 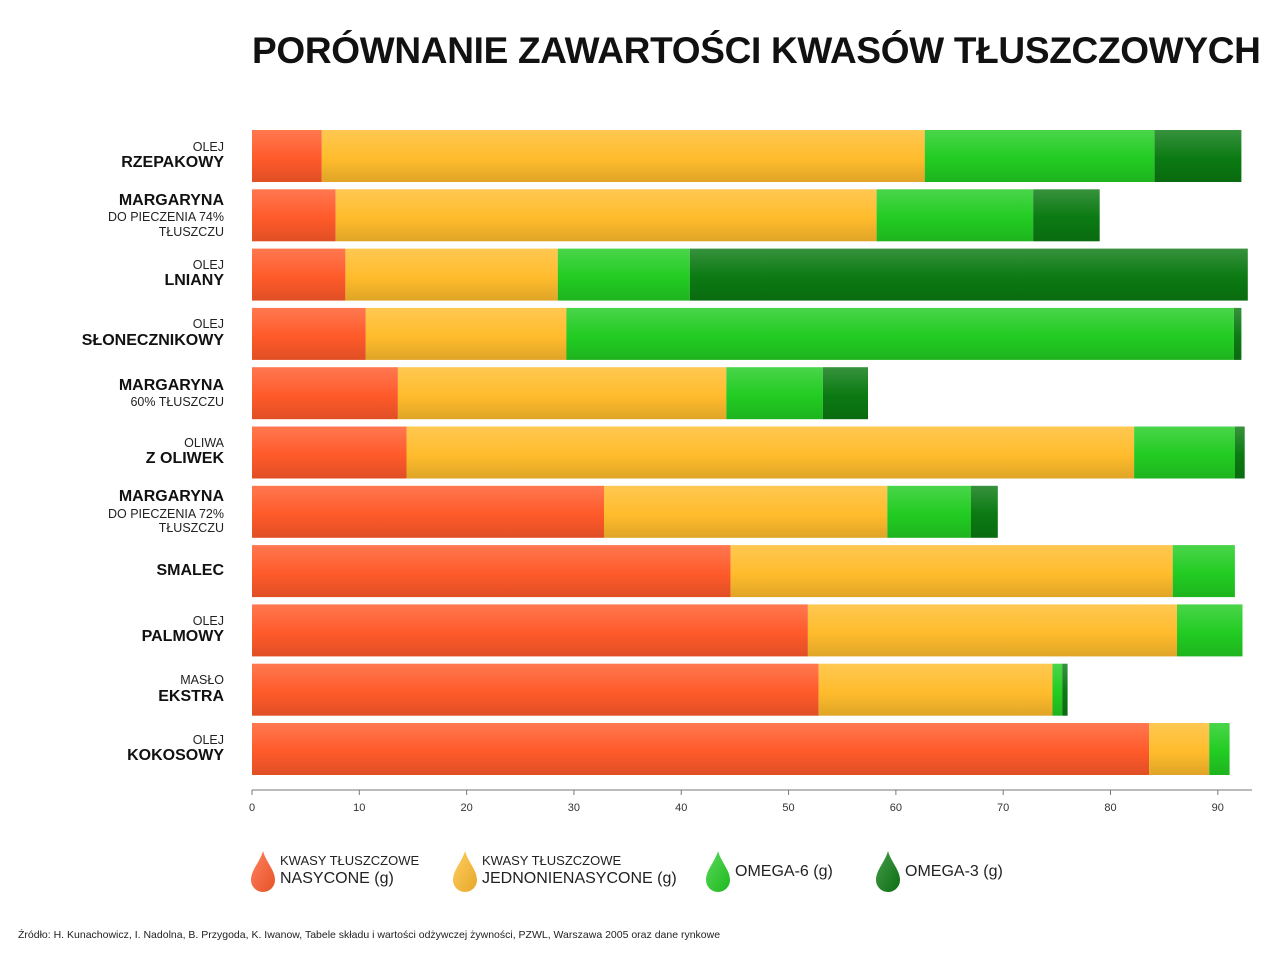 I want to click on category-label-name: SMALEC, so click(x=190, y=571).